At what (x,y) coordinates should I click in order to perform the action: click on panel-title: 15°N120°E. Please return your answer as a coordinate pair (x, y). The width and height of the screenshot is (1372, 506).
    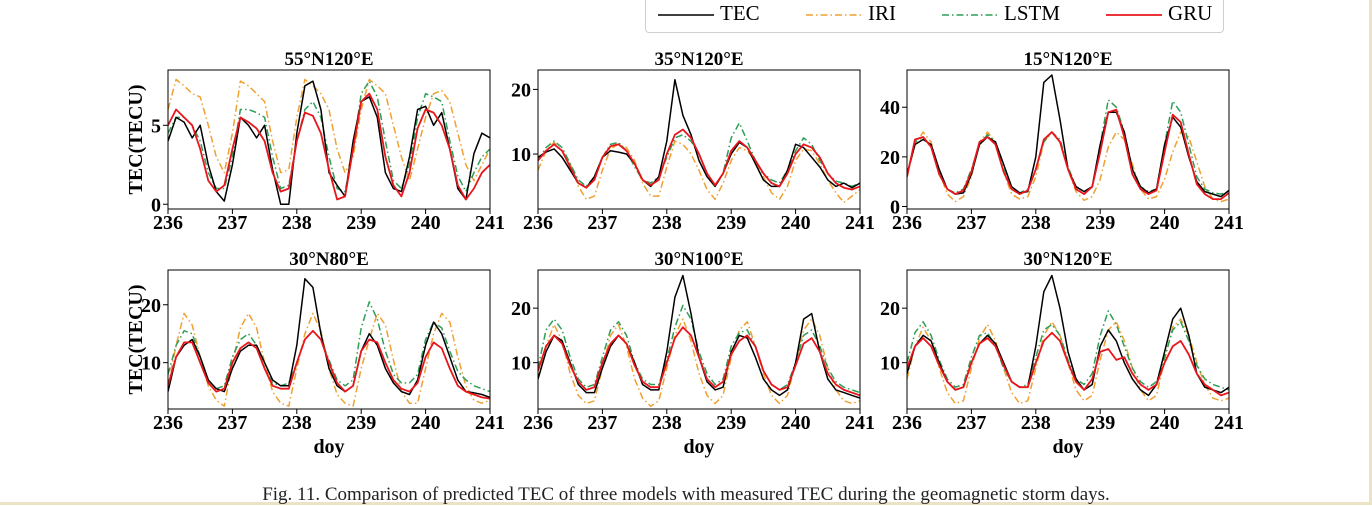
    Looking at the image, I should click on (1067, 59).